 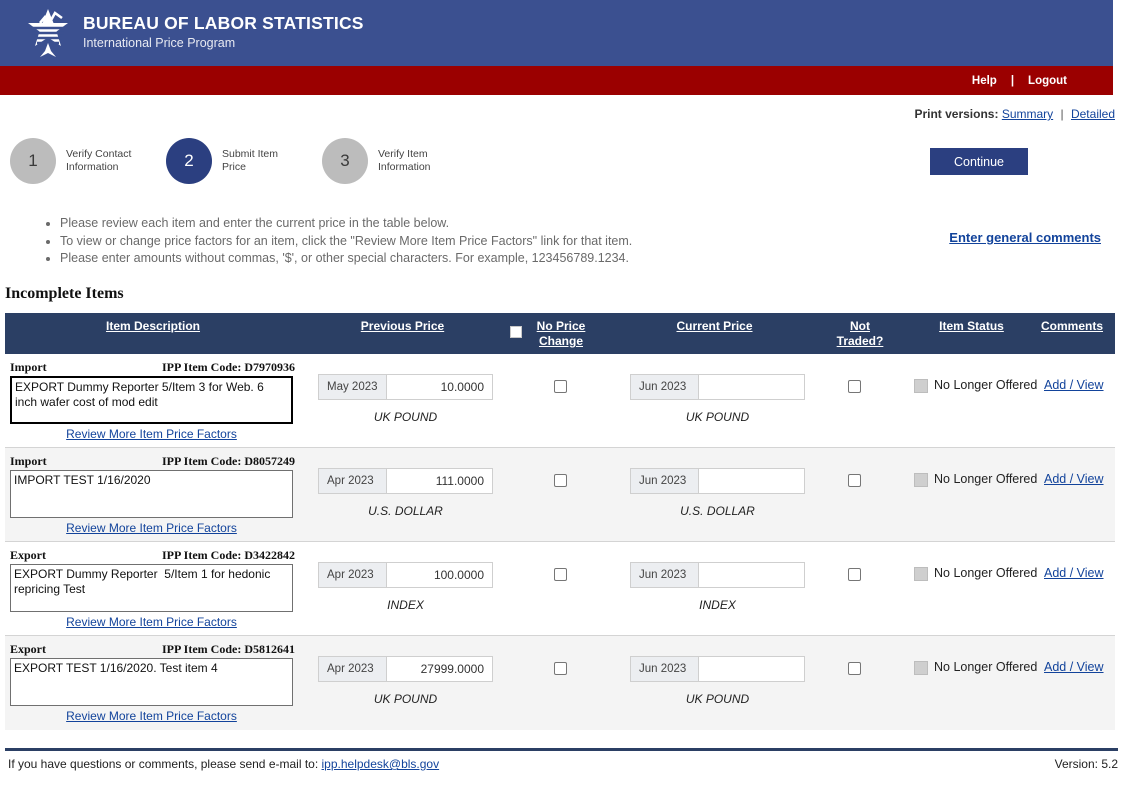 What do you see at coordinates (439, 575) in the screenshot?
I see `previous-price-value: 100.0000` at bounding box center [439, 575].